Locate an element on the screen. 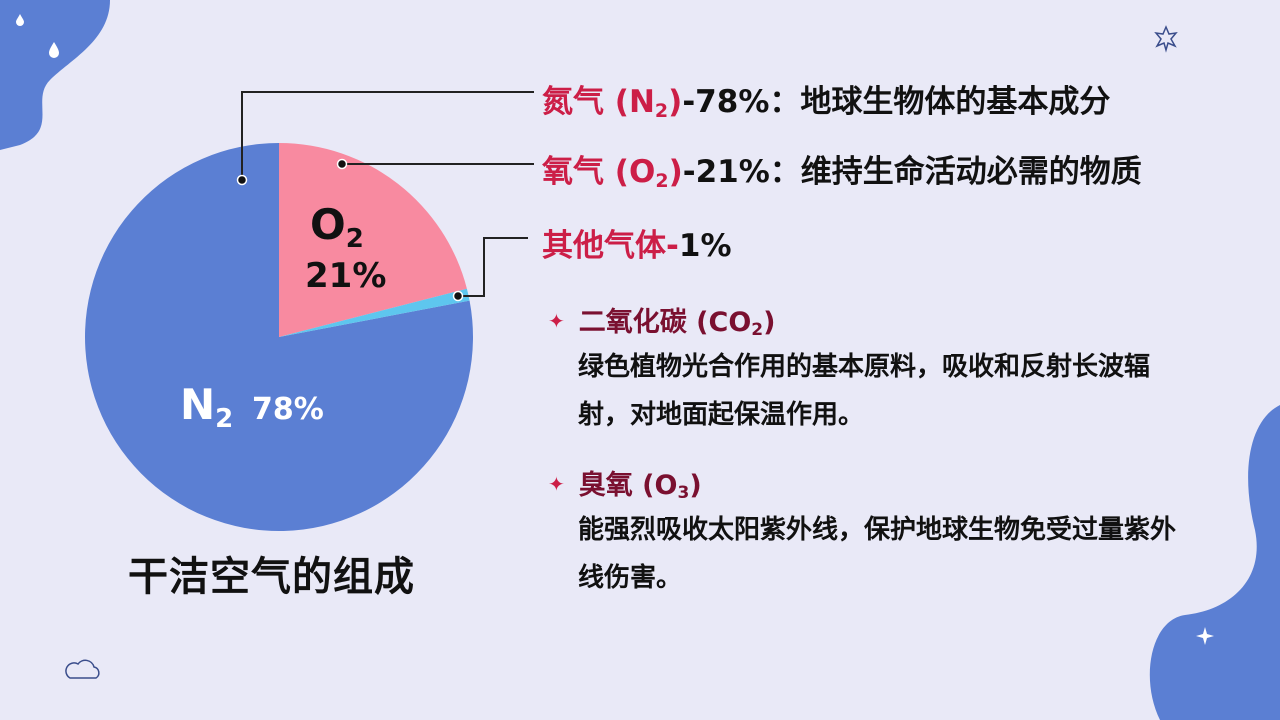 Image resolution: width=1280 pixels, height=720 pixels. co2-heading: ✦ 二氧化碳 (CO2) is located at coordinates (662, 323).